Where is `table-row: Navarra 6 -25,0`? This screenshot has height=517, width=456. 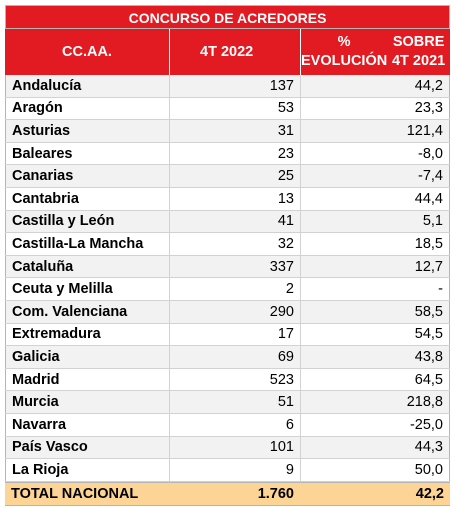
table-row: Navarra 6 -25,0 is located at coordinates (227, 425).